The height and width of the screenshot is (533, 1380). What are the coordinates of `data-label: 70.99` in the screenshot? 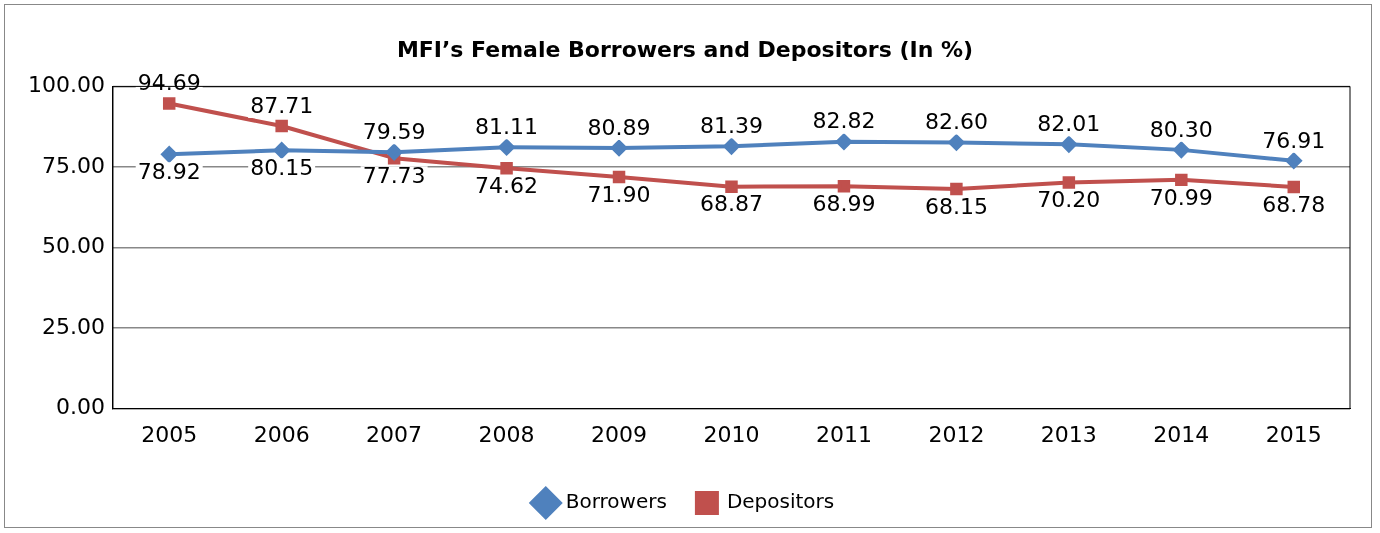 It's located at (1181, 197).